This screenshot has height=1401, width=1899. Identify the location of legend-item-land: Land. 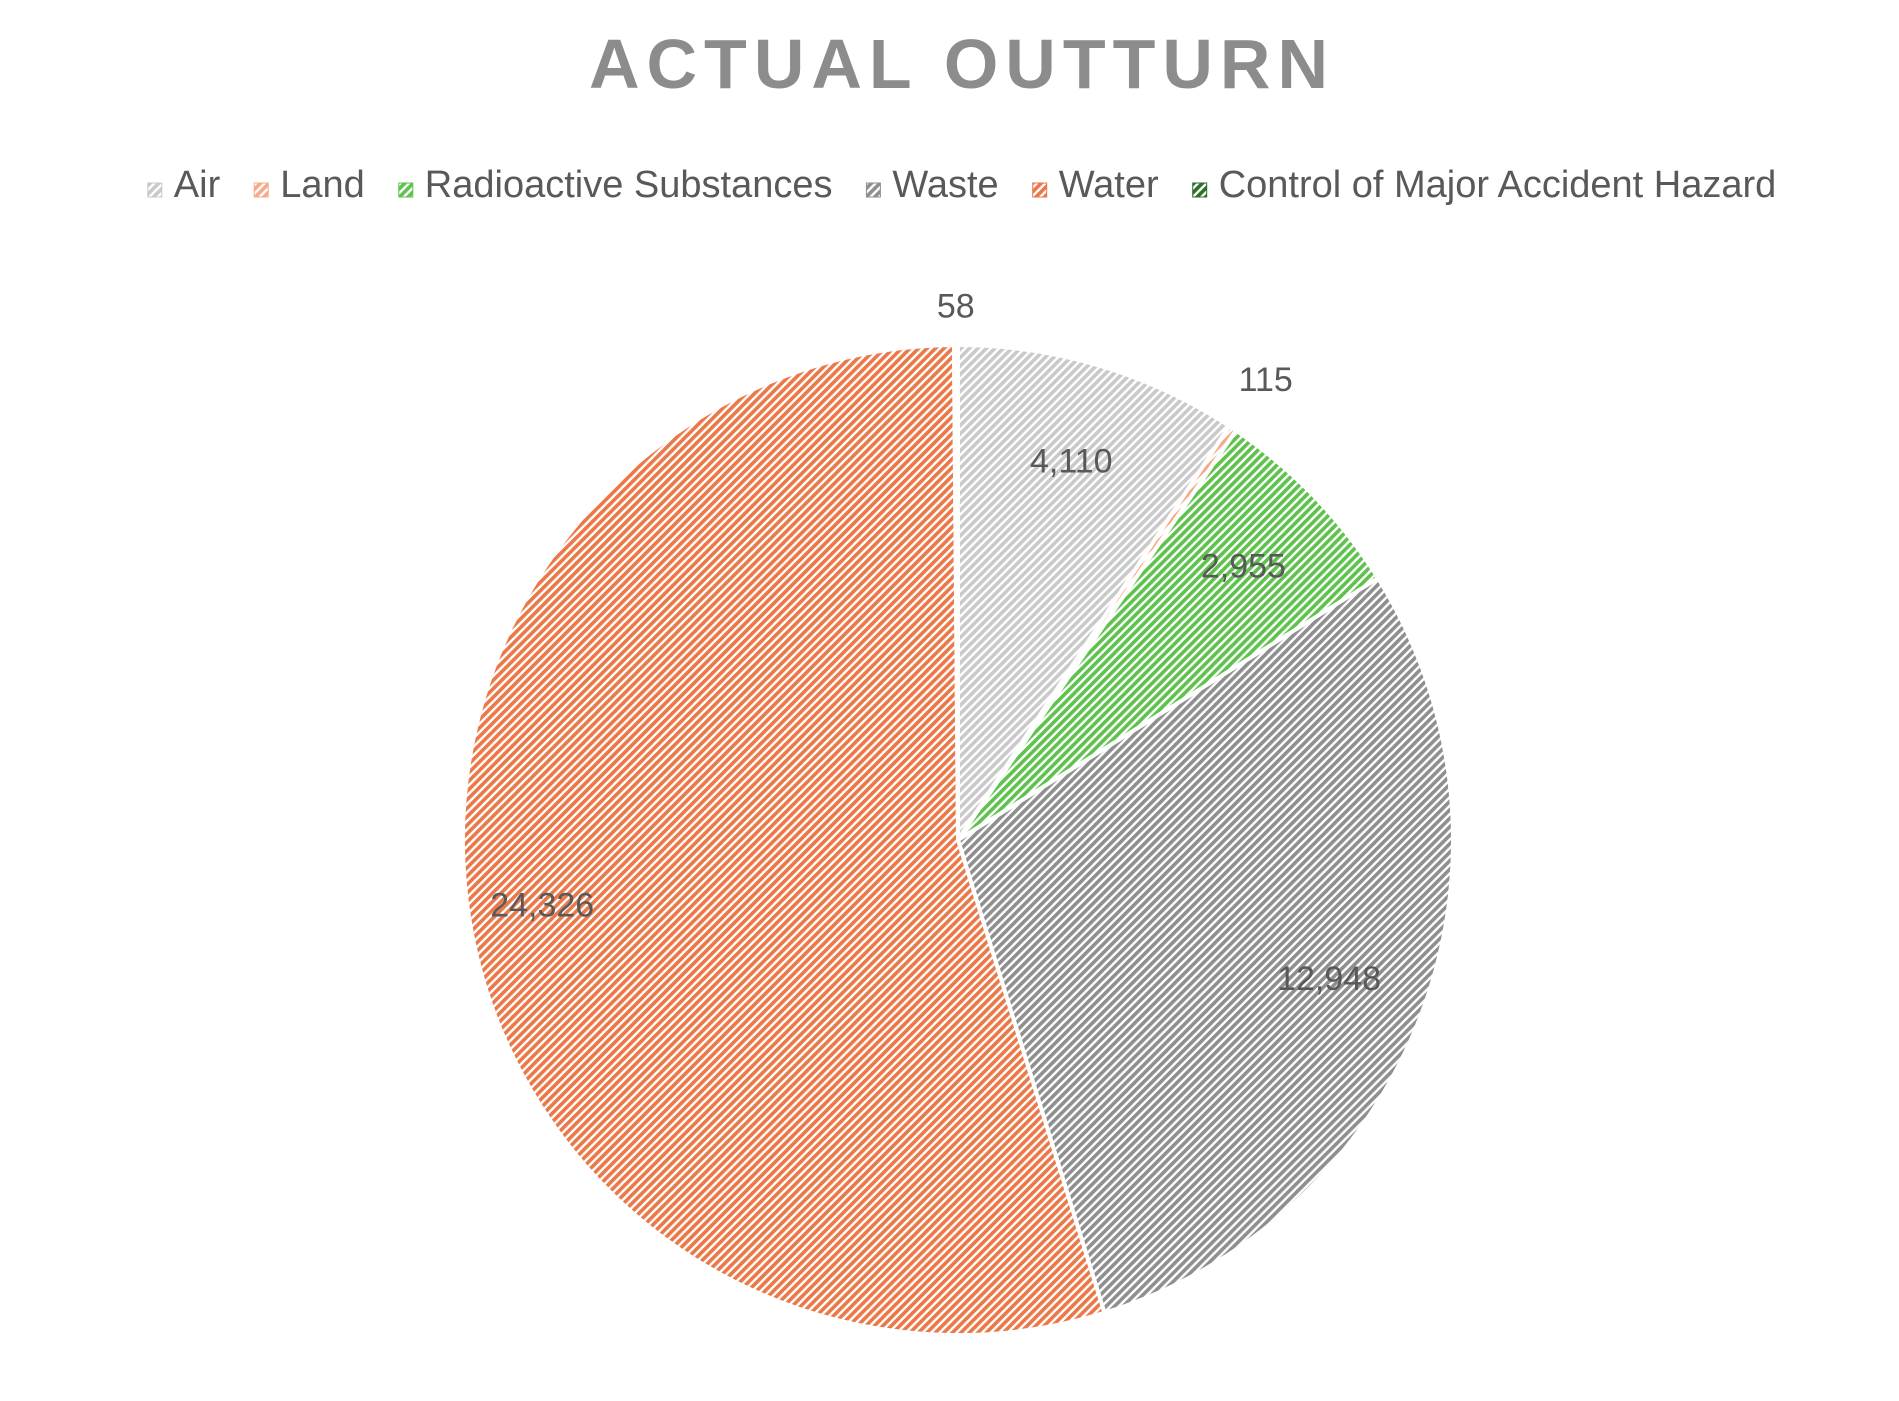
(309, 185).